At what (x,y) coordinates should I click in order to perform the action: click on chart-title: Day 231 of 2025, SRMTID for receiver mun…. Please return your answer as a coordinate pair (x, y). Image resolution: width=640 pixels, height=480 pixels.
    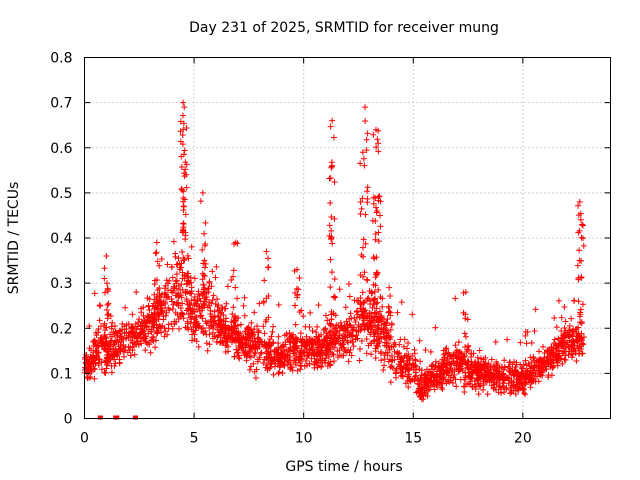
    Looking at the image, I should click on (344, 28).